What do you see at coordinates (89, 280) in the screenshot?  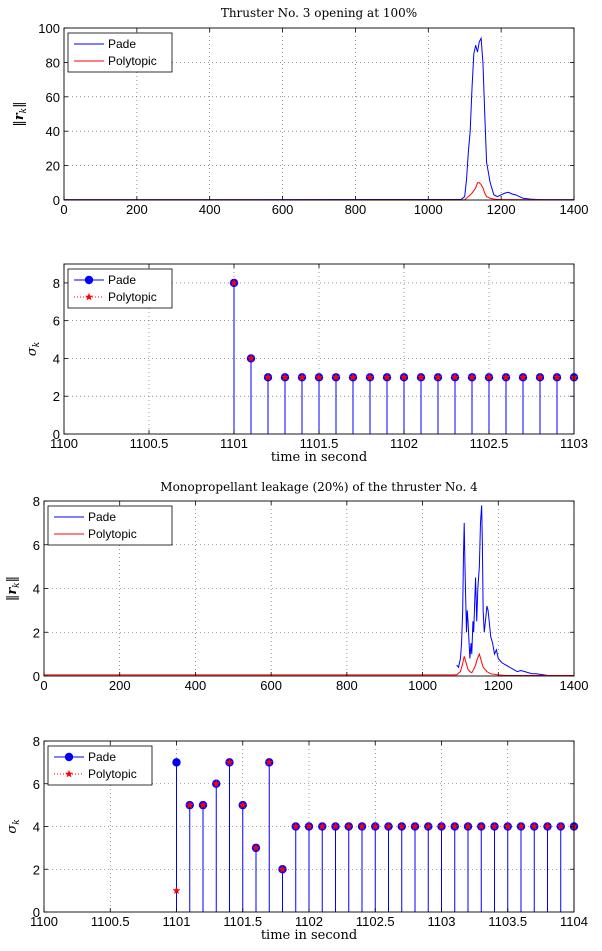 I see `legend-marker-circle` at bounding box center [89, 280].